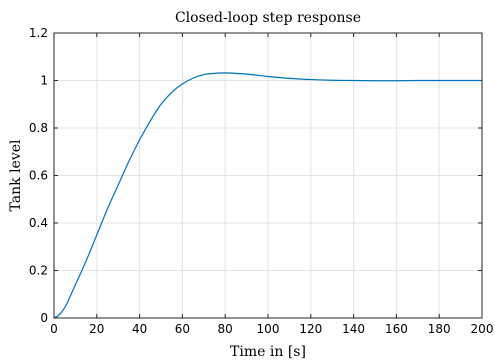 The image size is (495, 360). What do you see at coordinates (54, 329) in the screenshot?
I see `x-tick-label: 0` at bounding box center [54, 329].